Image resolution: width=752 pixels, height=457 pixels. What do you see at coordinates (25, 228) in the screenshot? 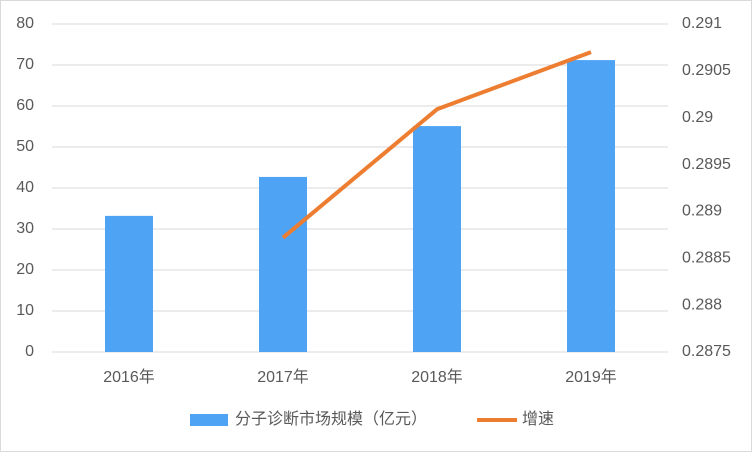
I see `y-tick-label: 30` at bounding box center [25, 228].